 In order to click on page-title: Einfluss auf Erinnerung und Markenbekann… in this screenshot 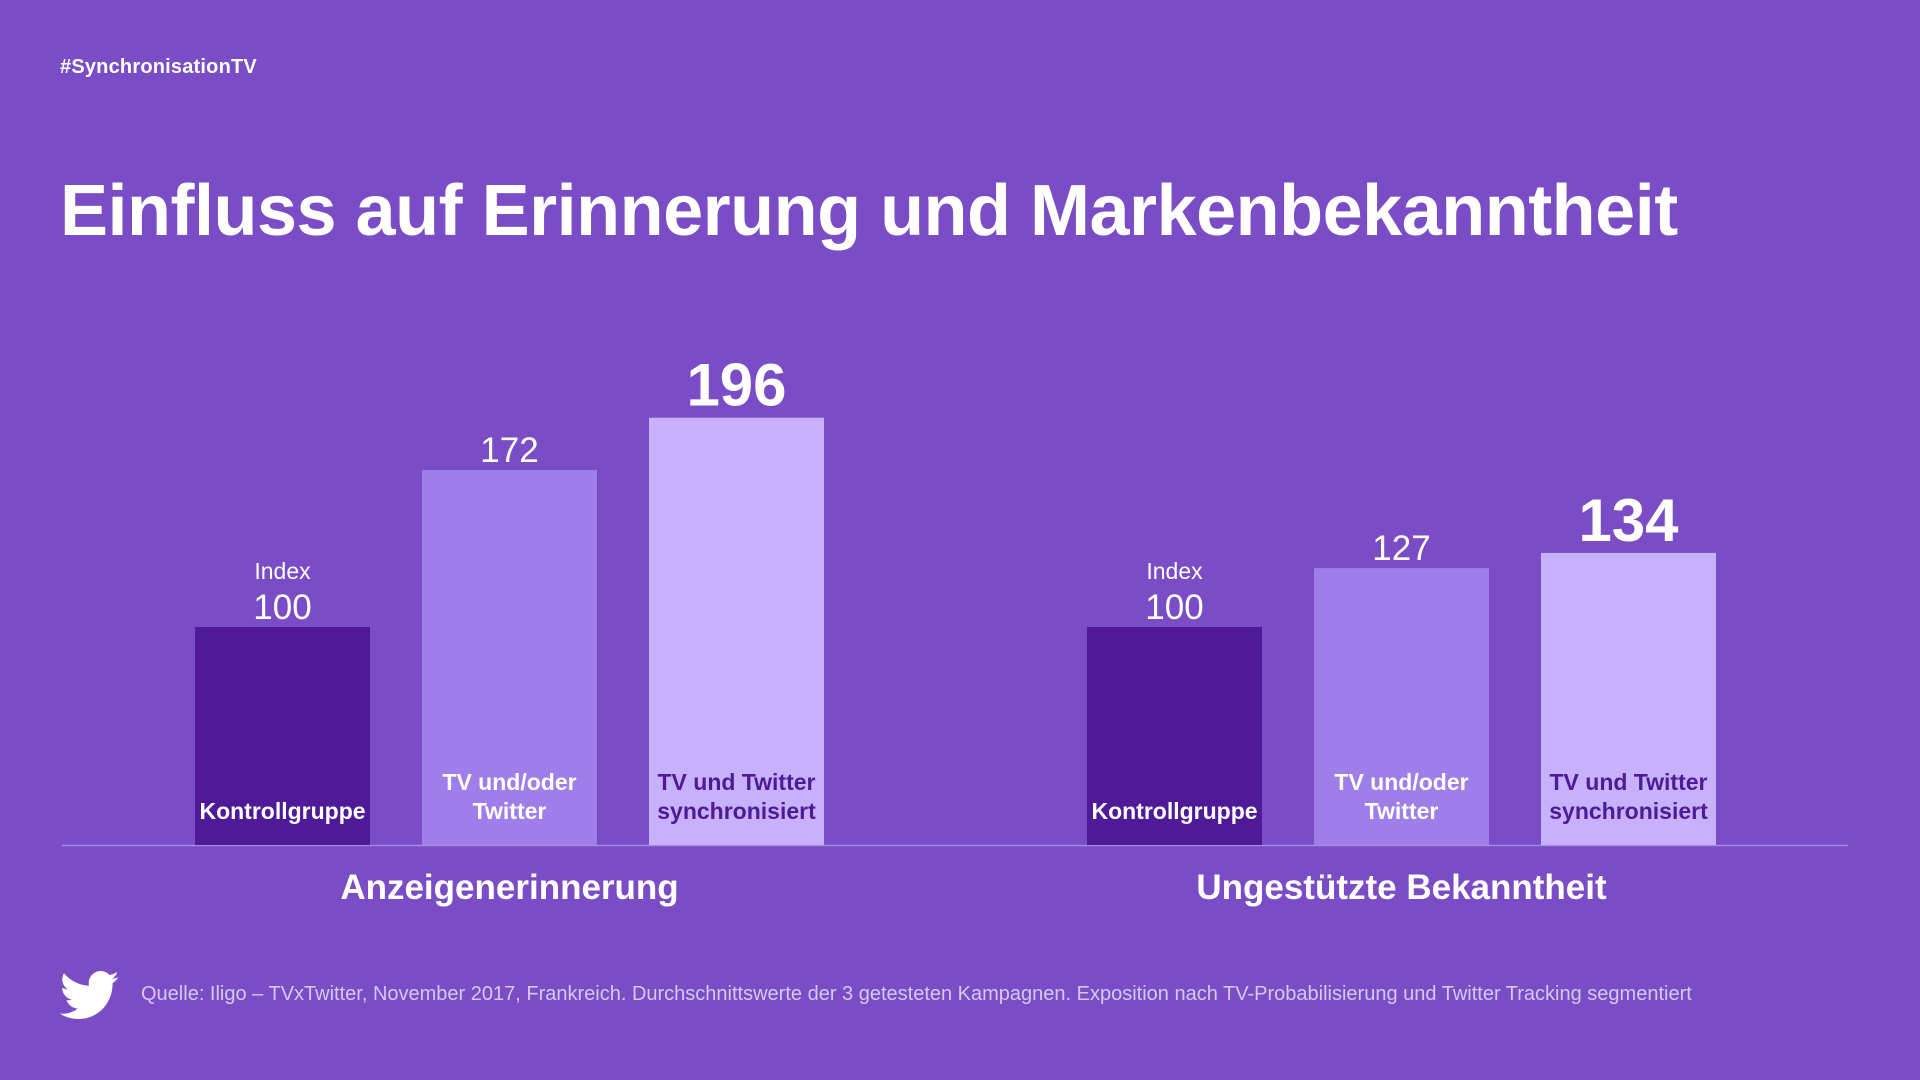, I will do `click(869, 211)`.